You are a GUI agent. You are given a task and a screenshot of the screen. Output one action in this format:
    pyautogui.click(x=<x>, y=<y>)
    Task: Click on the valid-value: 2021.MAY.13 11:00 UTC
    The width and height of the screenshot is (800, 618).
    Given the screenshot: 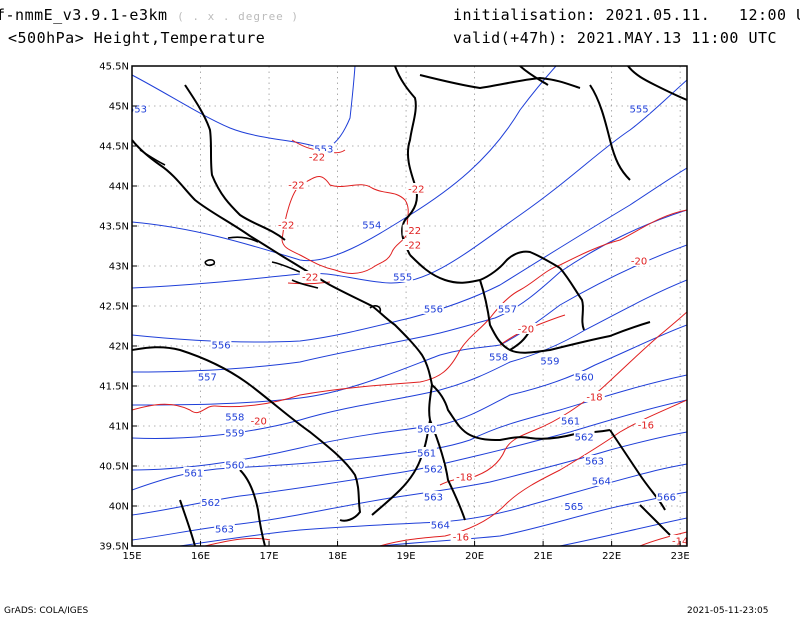 What is the action you would take?
    pyautogui.click(x=677, y=38)
    